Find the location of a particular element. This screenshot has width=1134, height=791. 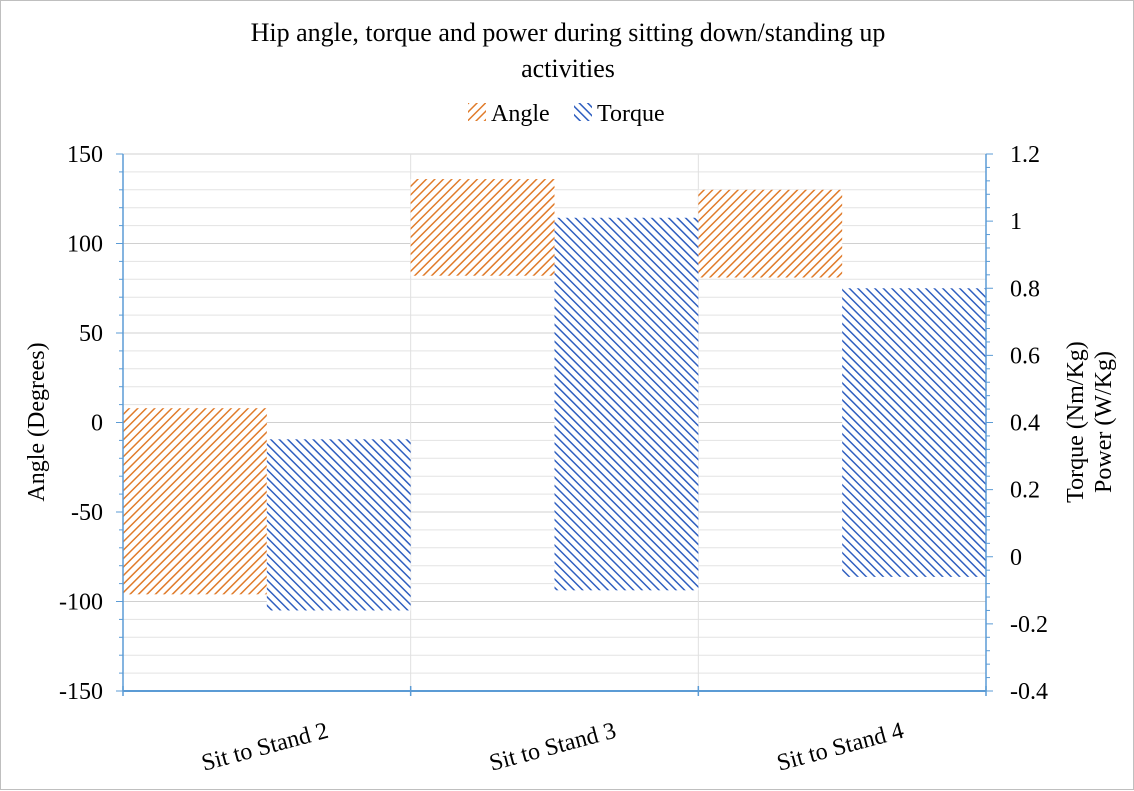

chart-title-line-2: activities is located at coordinates (568, 68).